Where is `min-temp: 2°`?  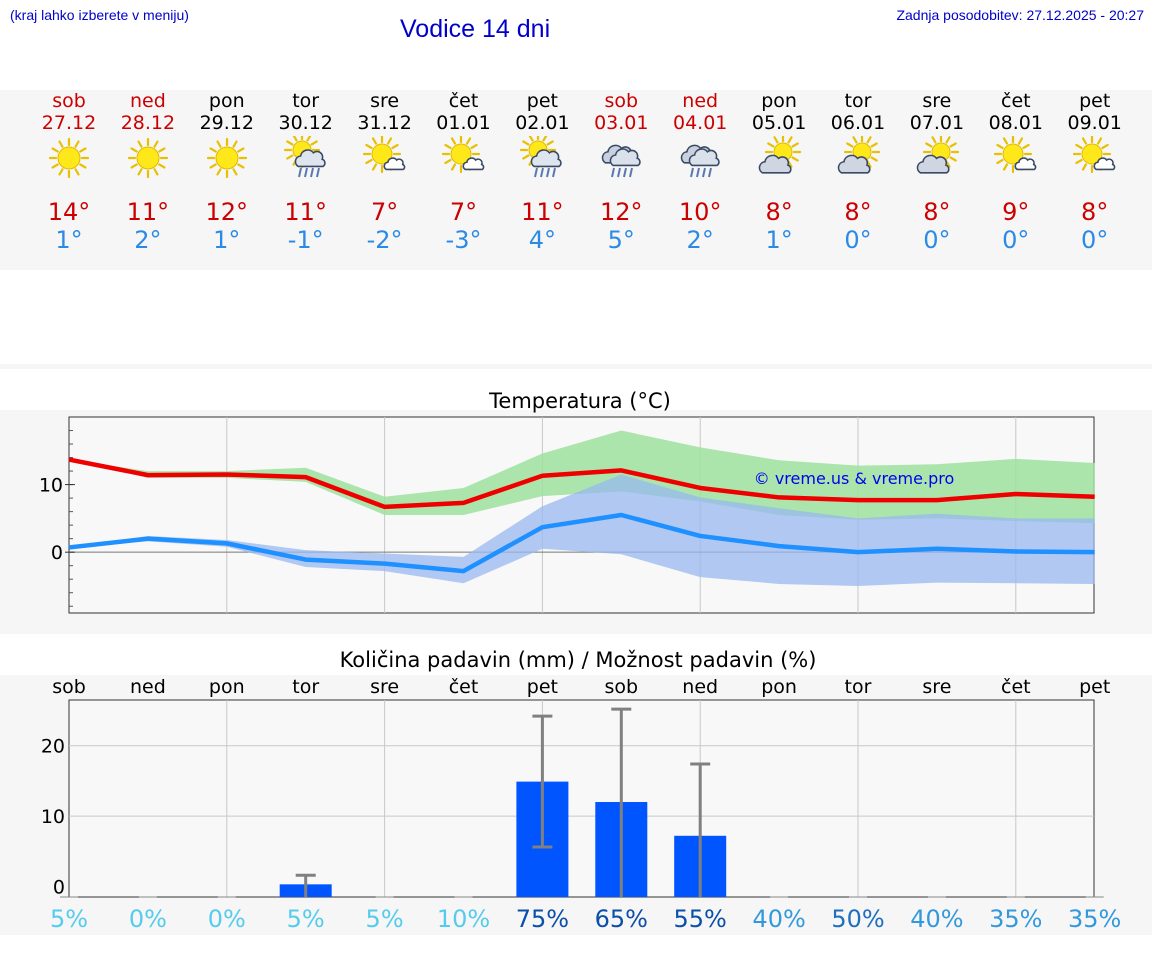 min-temp: 2° is located at coordinates (148, 240).